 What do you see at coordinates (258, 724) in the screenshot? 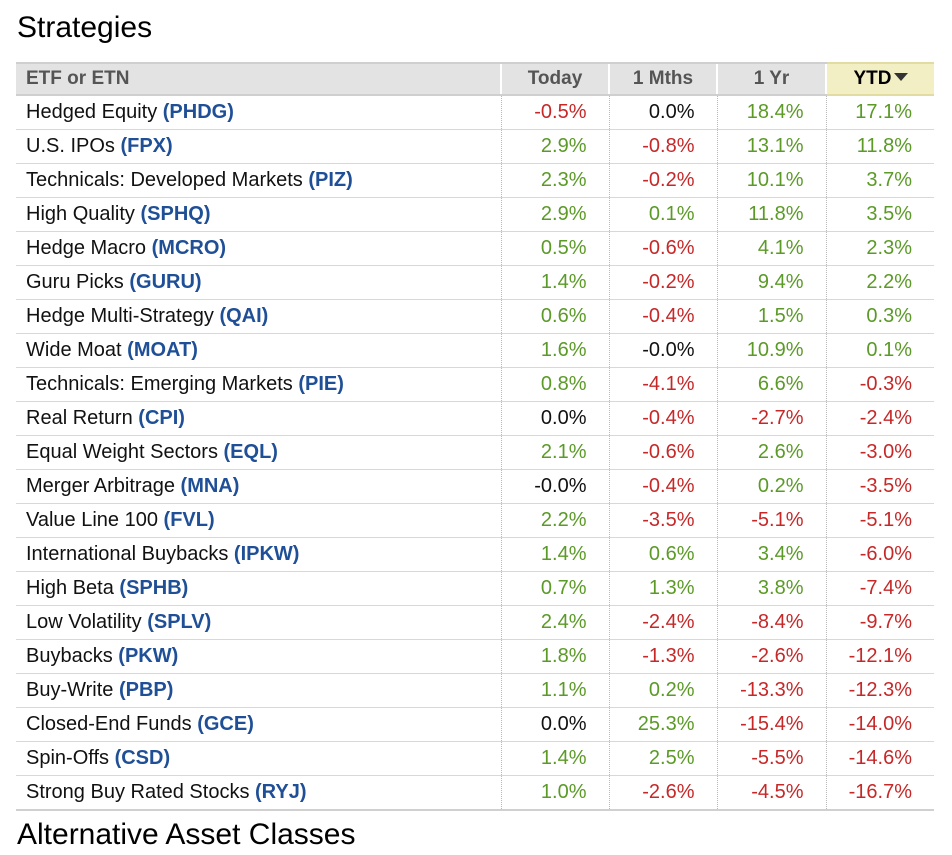
I see `etf-name-cell: Closed-End Funds (GCE)` at bounding box center [258, 724].